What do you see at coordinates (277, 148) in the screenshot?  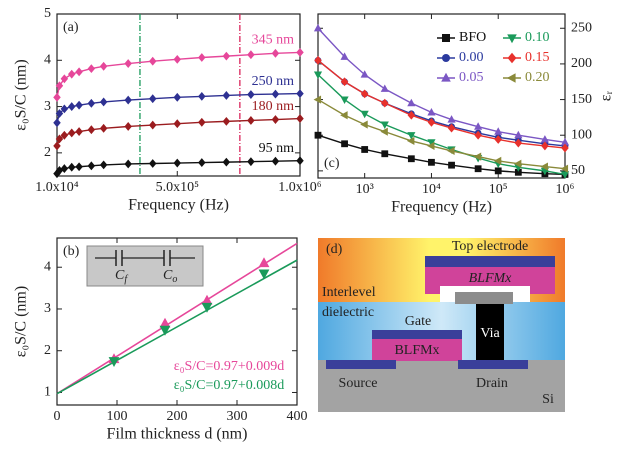 I see `series-label: 95 nm` at bounding box center [277, 148].